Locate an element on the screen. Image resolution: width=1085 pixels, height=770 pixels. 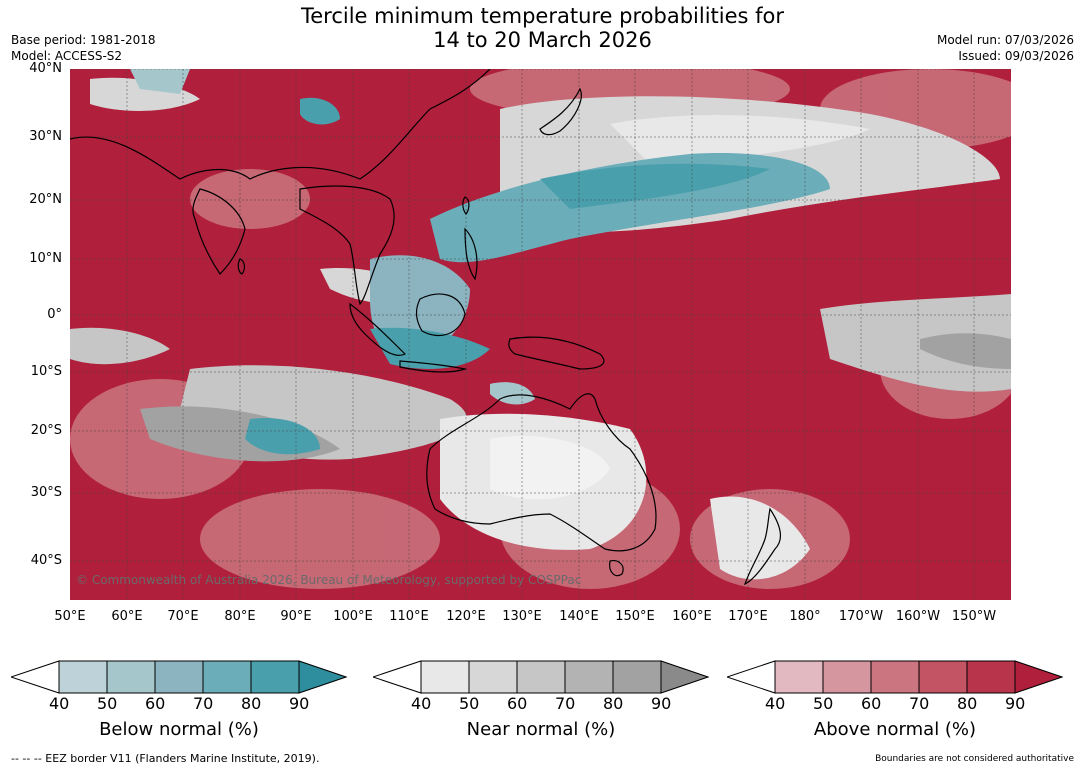
lon-label: 150°E is located at coordinates (635, 616).